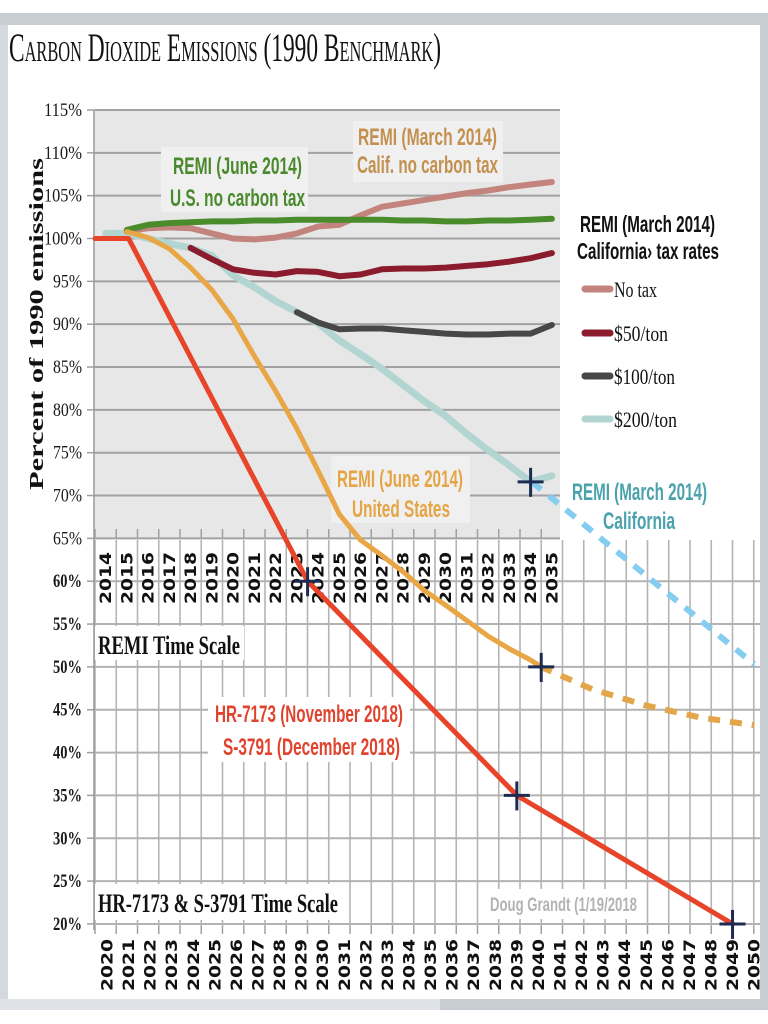  I want to click on legend-label: $50/ton, so click(641, 333).